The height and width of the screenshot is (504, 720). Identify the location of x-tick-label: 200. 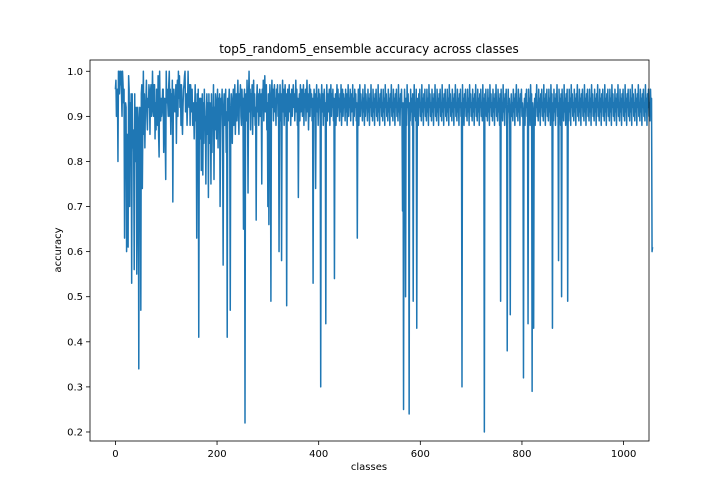
(216, 454).